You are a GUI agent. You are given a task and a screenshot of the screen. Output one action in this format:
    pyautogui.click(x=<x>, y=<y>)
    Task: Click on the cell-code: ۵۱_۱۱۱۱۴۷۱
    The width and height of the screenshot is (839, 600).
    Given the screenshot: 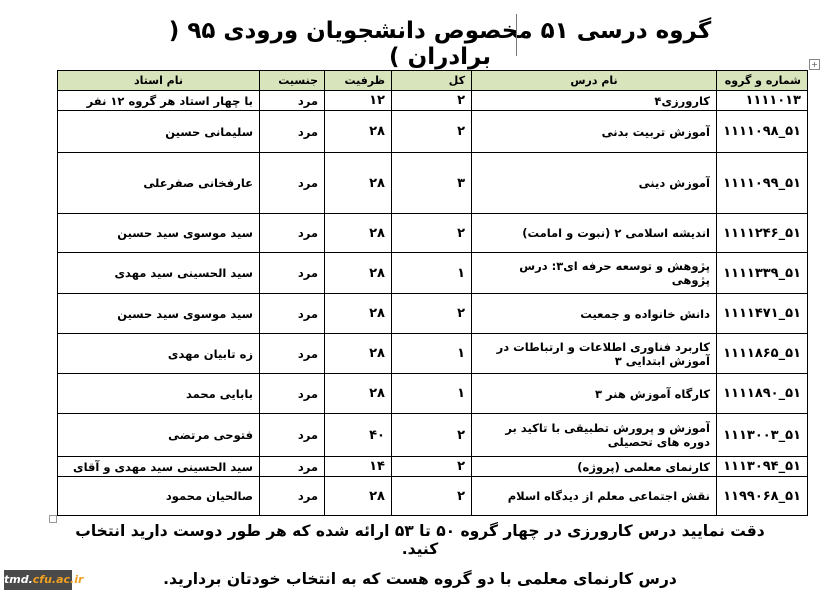 What is the action you would take?
    pyautogui.click(x=762, y=313)
    